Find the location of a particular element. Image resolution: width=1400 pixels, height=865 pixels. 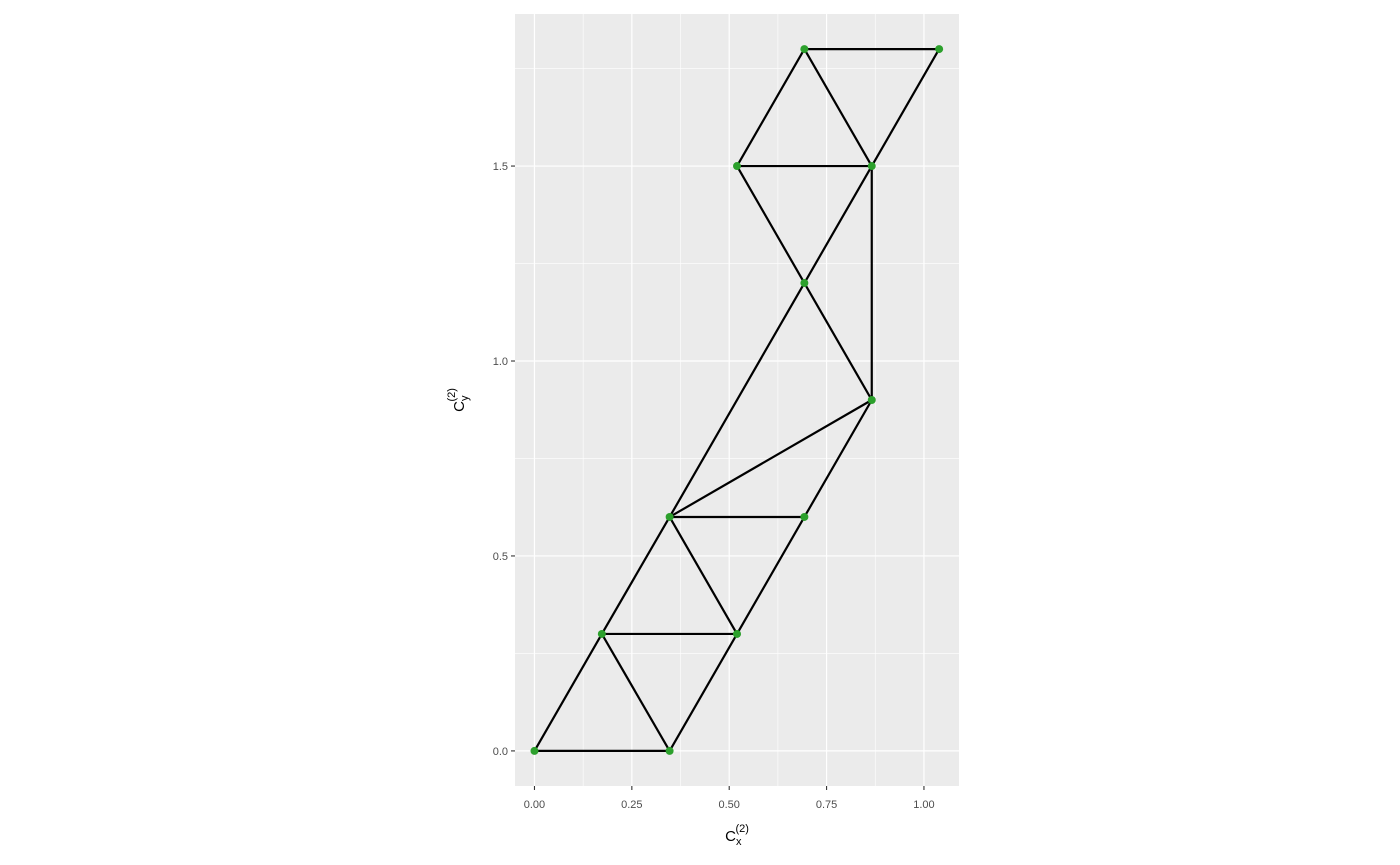

y-axis-title-base: C is located at coordinates (459, 406).